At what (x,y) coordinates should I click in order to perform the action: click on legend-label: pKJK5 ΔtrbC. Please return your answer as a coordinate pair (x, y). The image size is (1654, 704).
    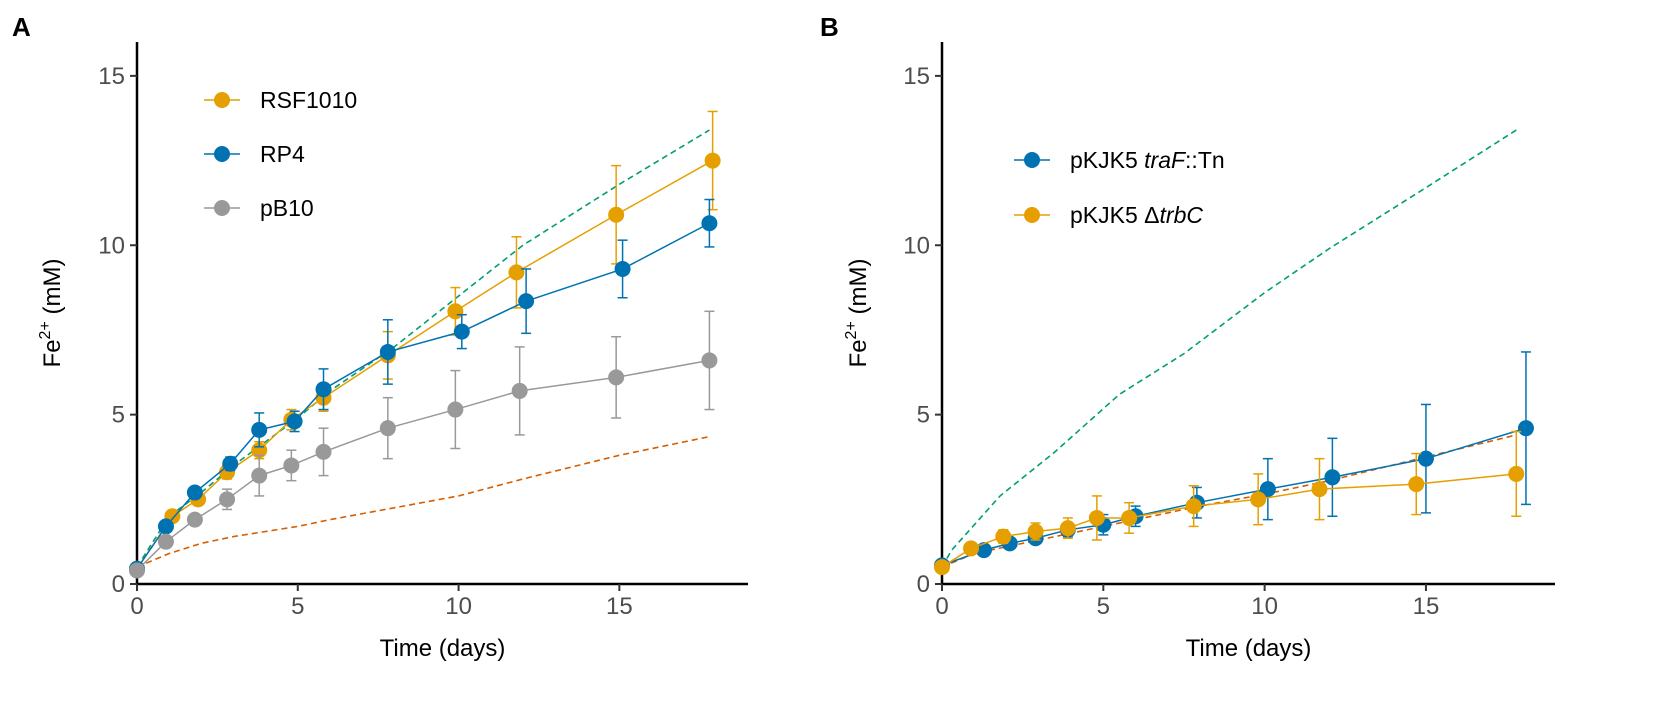
    Looking at the image, I should click on (1136, 215).